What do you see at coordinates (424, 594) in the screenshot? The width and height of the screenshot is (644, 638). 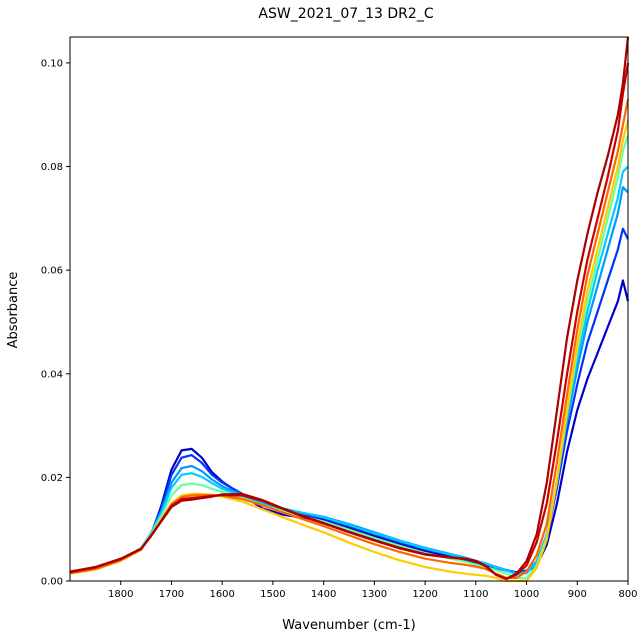 I see `x-tick-label: 1200` at bounding box center [424, 594].